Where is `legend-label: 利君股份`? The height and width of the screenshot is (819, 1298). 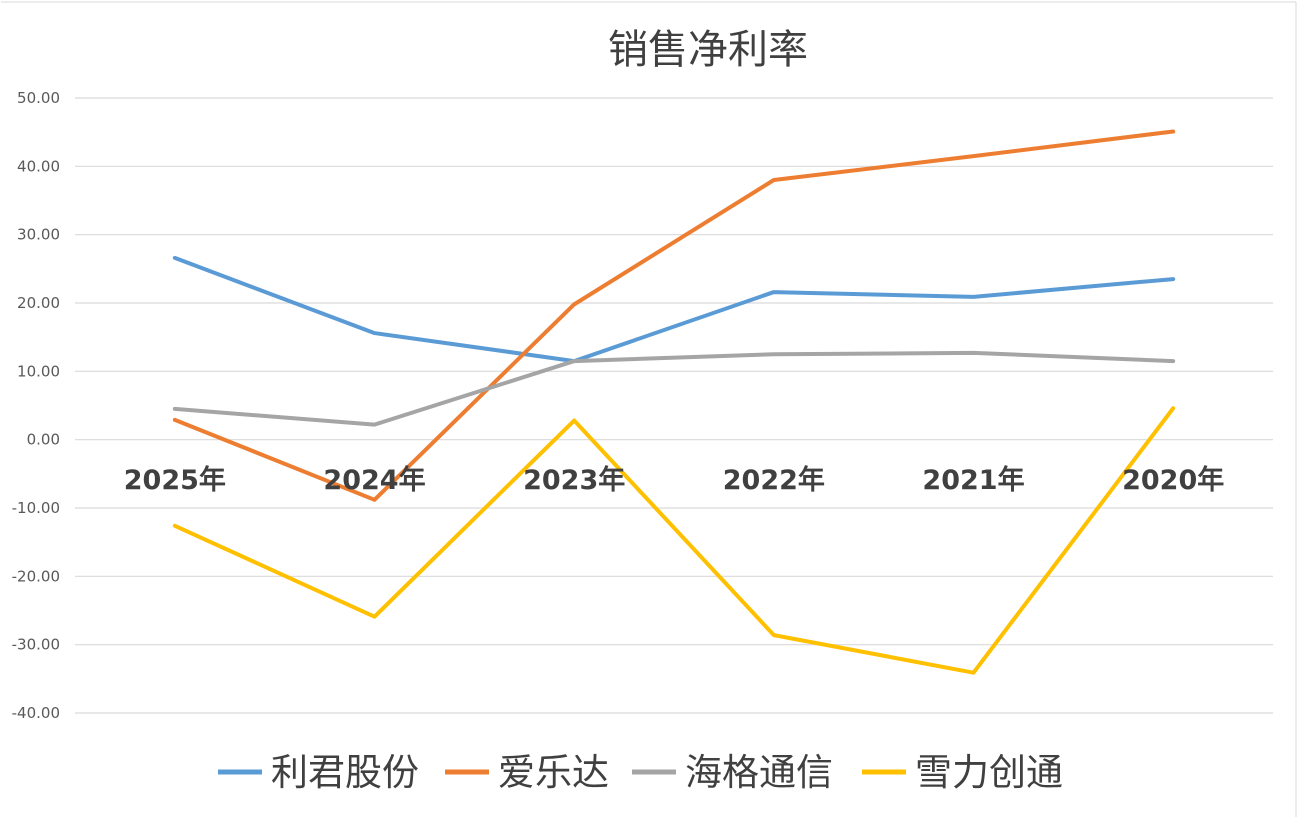 legend-label: 利君股份 is located at coordinates (345, 772).